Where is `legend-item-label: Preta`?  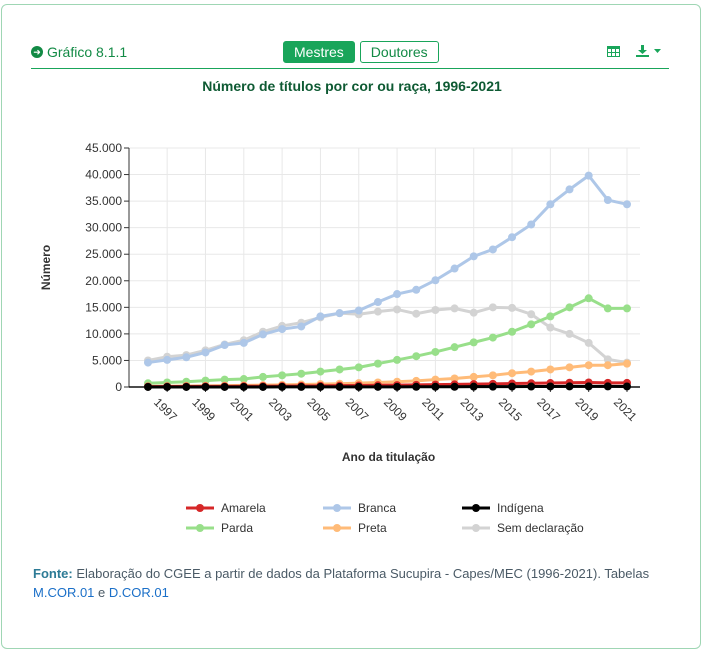
legend-item-label: Preta is located at coordinates (372, 528).